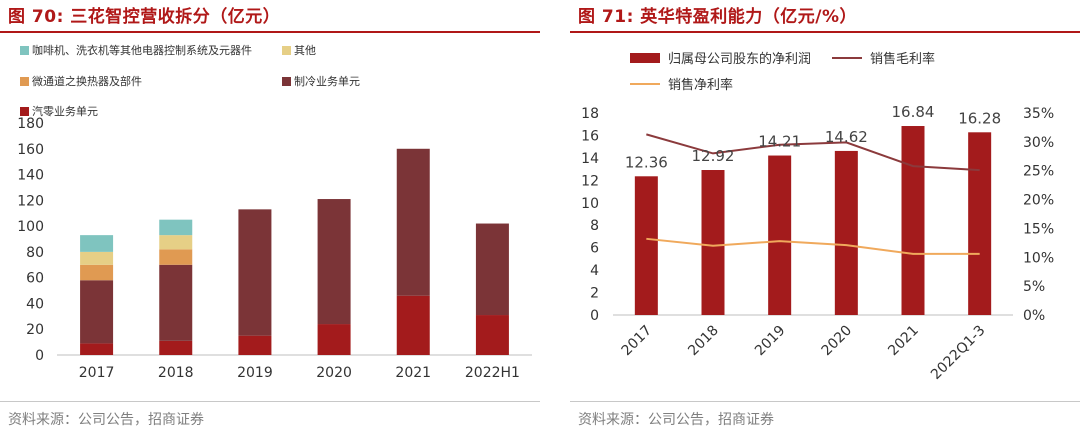 This screenshot has height=431, width=1080. What do you see at coordinates (35, 330) in the screenshot?
I see `y-tick-label: 20` at bounding box center [35, 330].